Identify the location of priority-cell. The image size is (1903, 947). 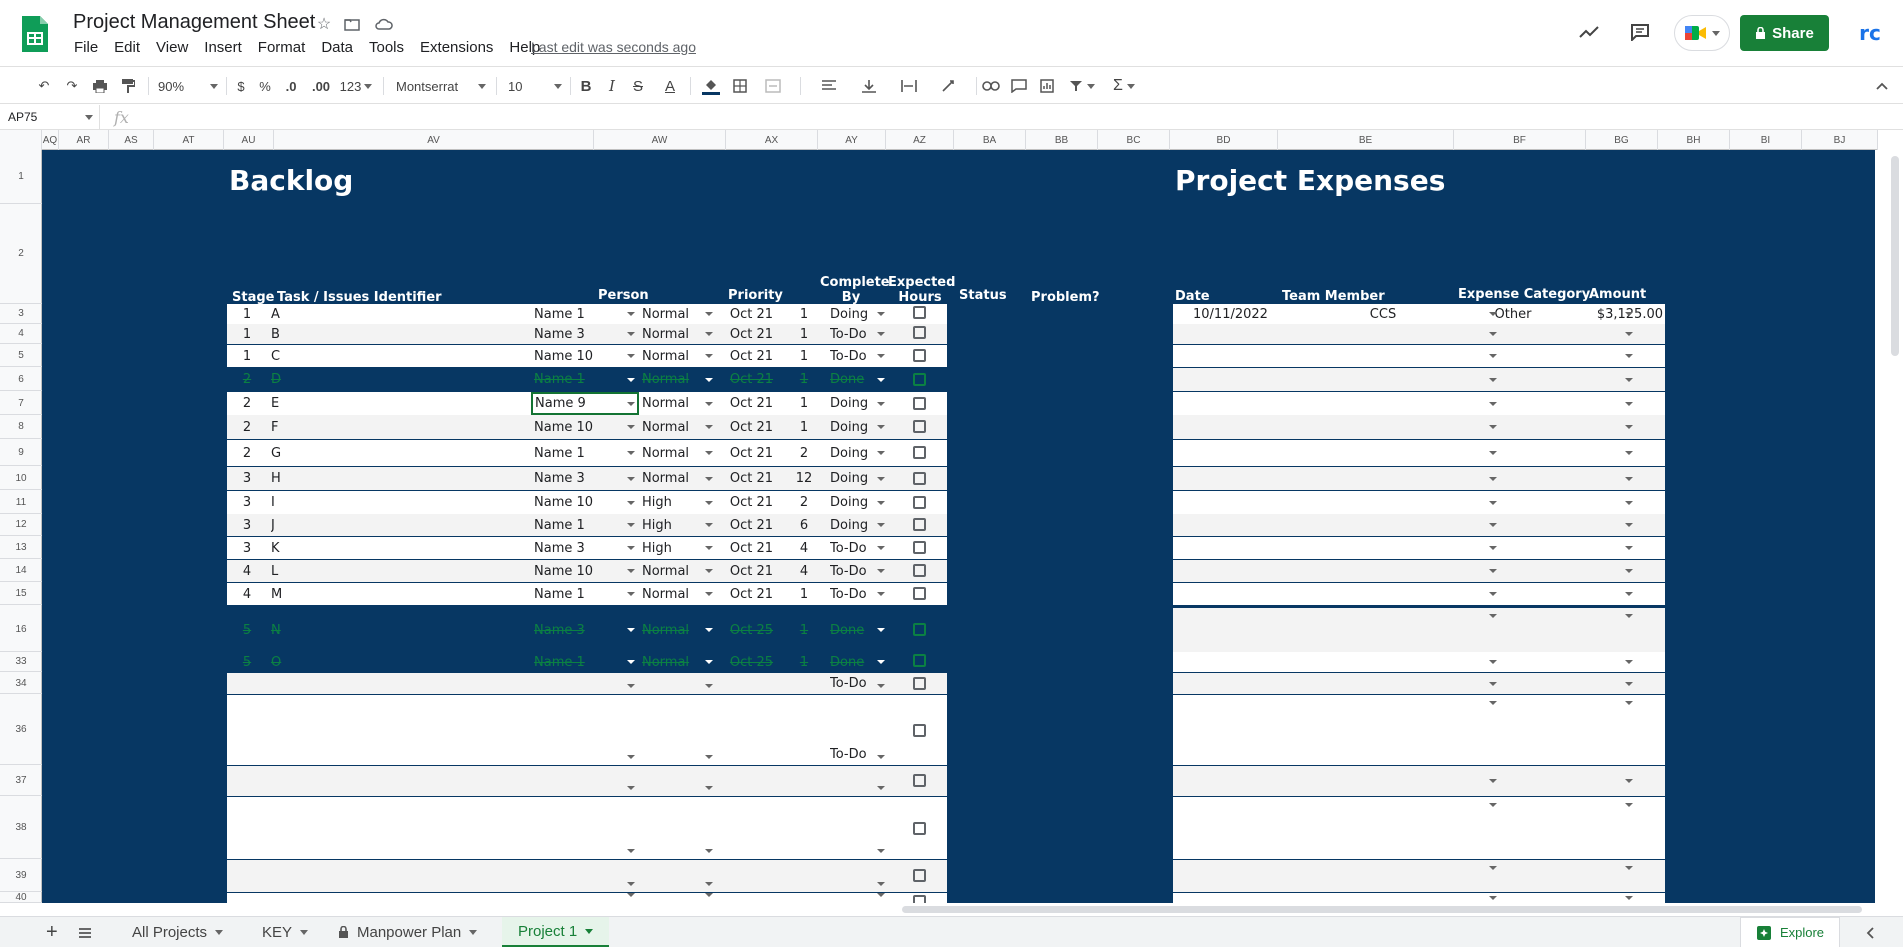
(677, 730).